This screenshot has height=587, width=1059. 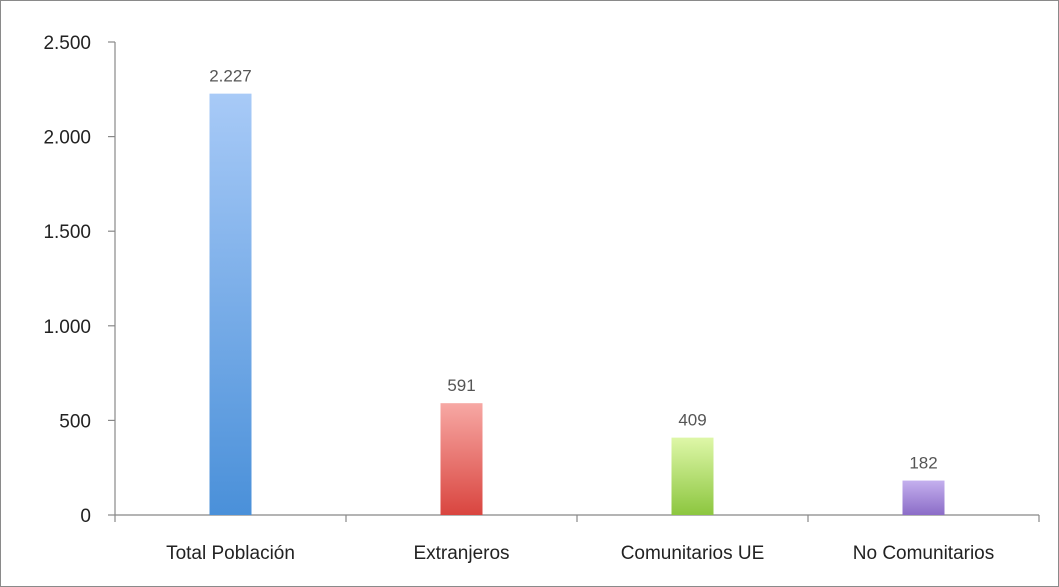 What do you see at coordinates (230, 553) in the screenshot?
I see `x-tick-label: Total Población` at bounding box center [230, 553].